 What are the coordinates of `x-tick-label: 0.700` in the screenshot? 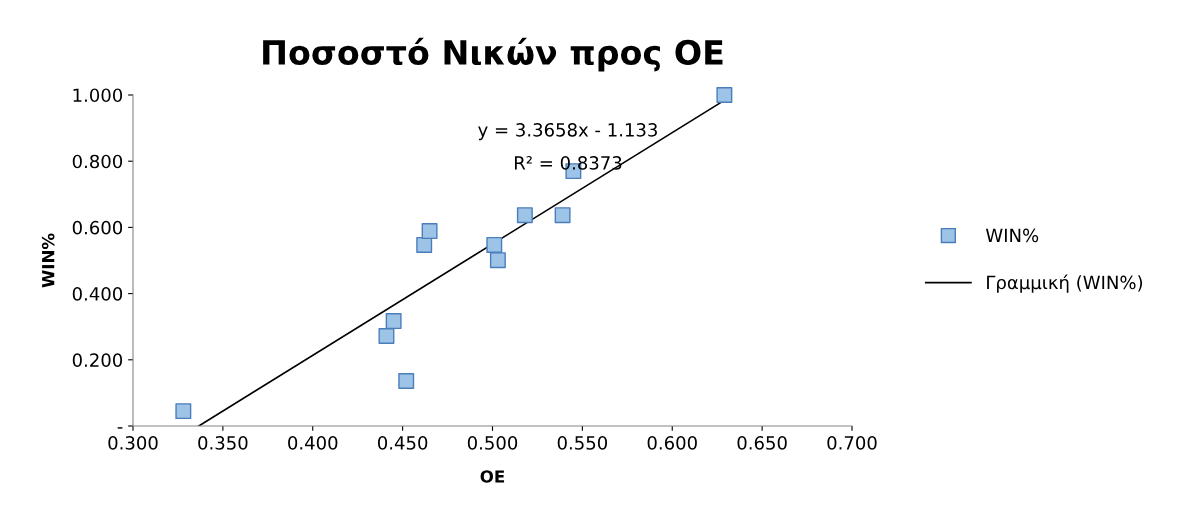 It's located at (852, 443).